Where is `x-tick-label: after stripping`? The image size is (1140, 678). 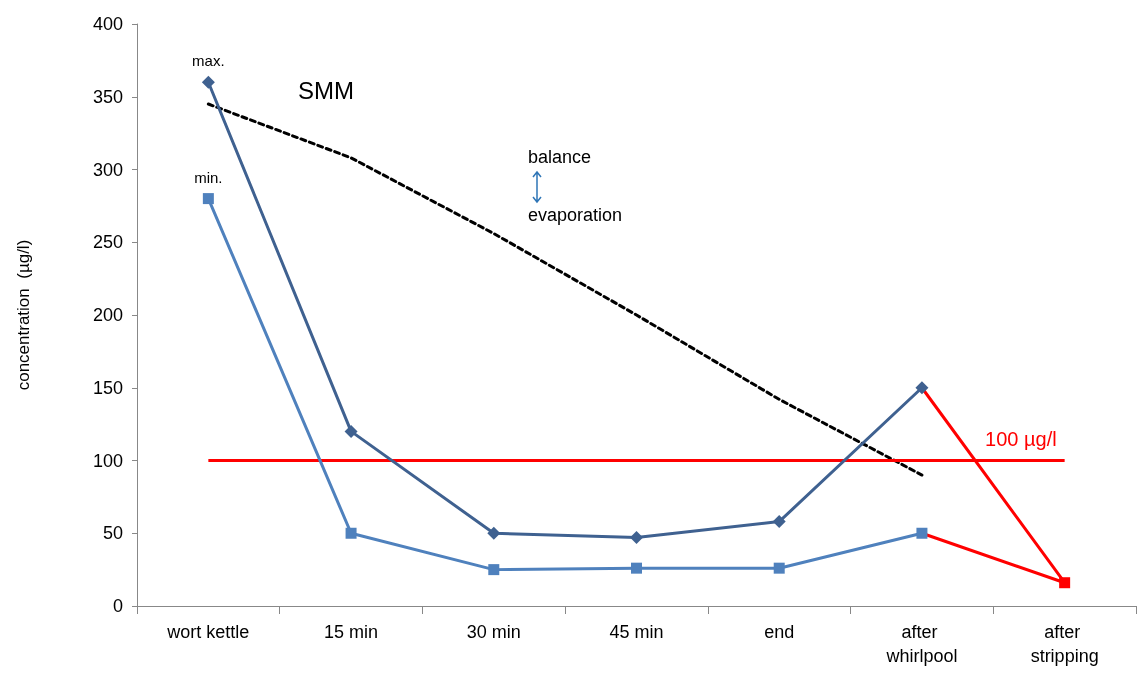
x-tick-label: after stripping is located at coordinates (1064, 644).